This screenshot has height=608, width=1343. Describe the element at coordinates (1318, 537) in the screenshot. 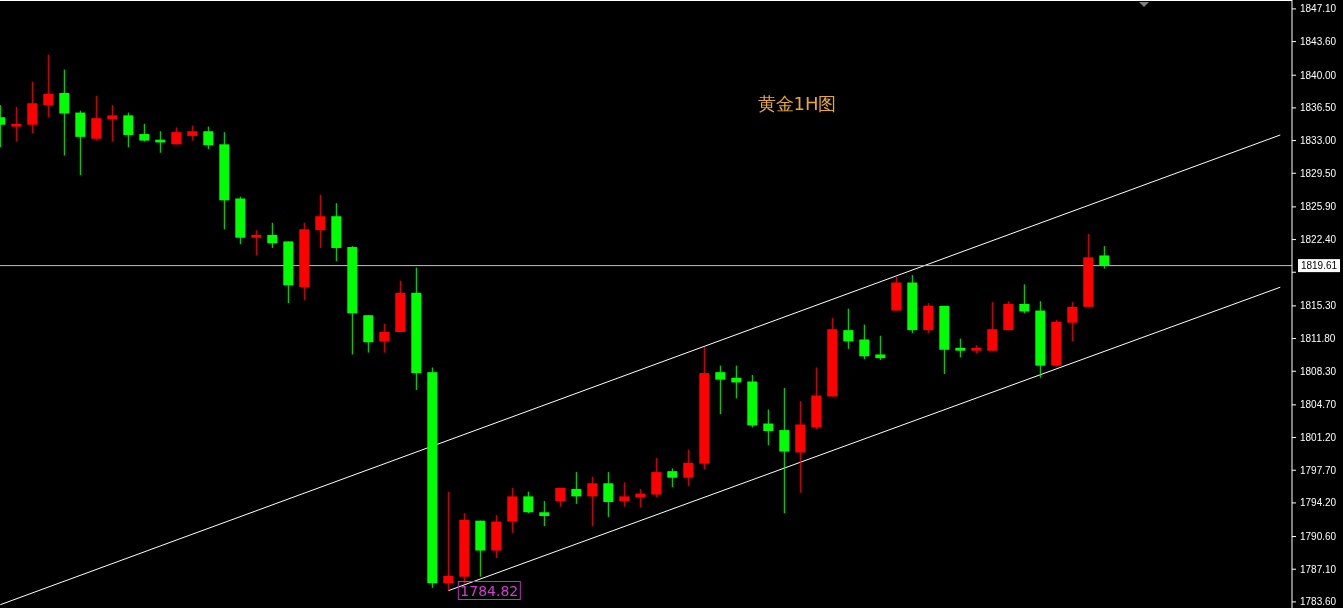

I see `y-tick-label: 1790.60` at that location.